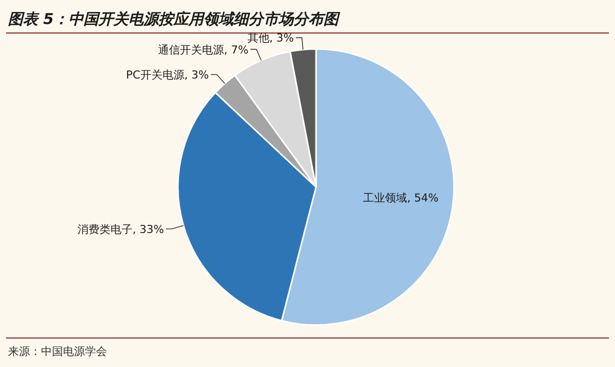 The height and width of the screenshot is (367, 615). Describe the element at coordinates (121, 229) in the screenshot. I see `slice-label: 消费类电子, 33%` at that location.